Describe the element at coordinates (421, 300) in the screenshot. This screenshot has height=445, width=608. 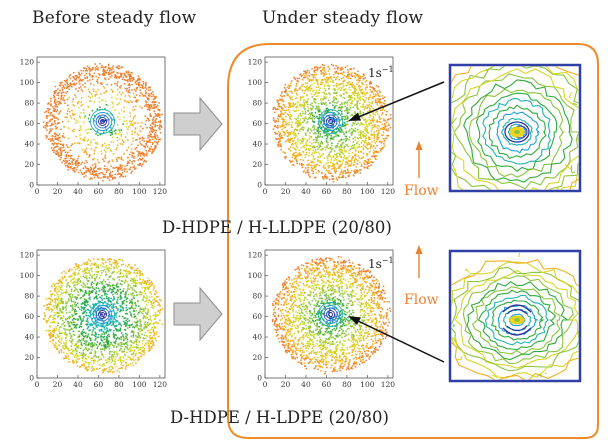
I see `flow-label-bottom: Flow` at that location.